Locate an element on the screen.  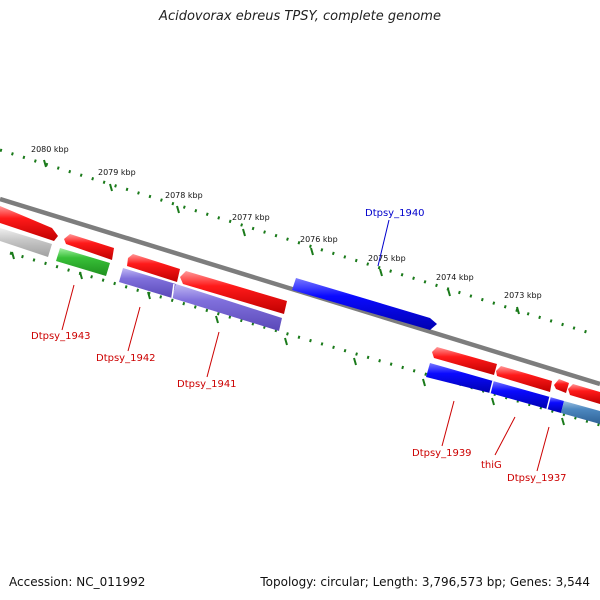
gene-label: Dtpsy_1940 is located at coordinates (395, 213).